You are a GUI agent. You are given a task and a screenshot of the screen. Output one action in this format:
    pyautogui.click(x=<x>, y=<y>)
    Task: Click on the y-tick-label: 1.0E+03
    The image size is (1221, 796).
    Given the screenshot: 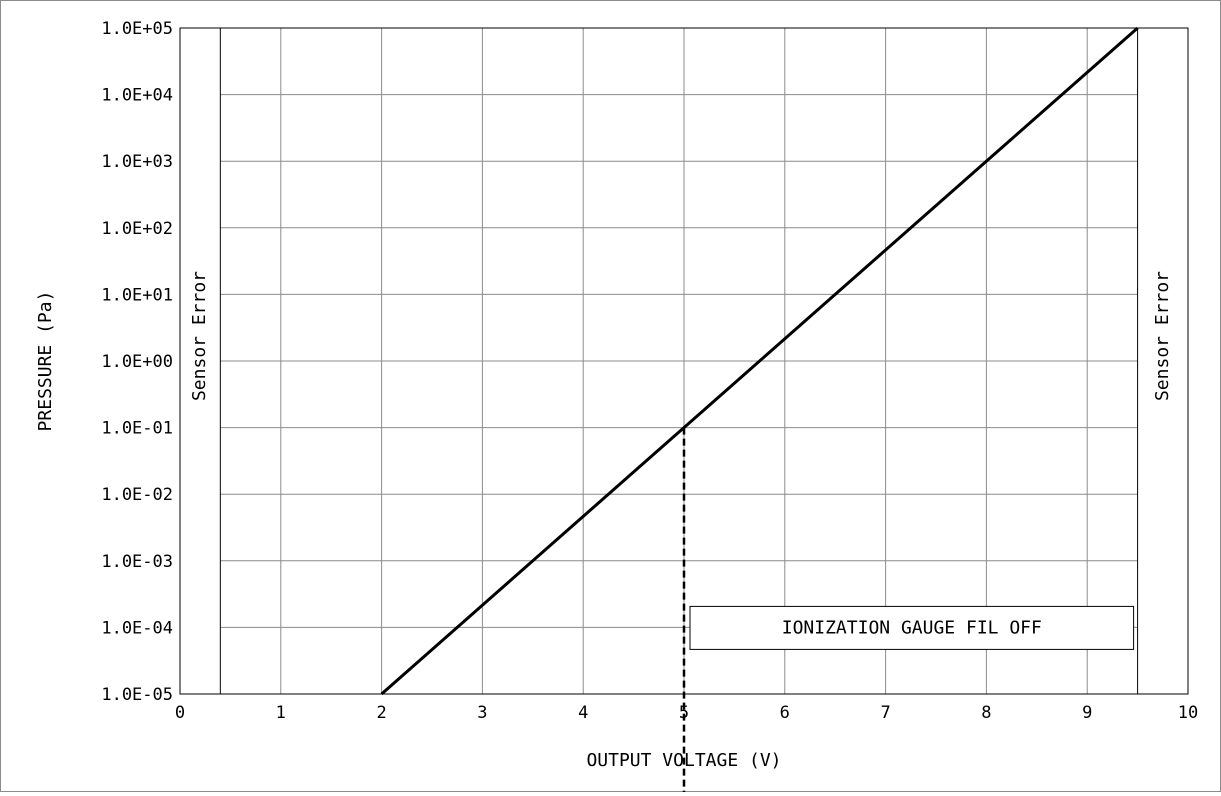 What is the action you would take?
    pyautogui.click(x=137, y=162)
    